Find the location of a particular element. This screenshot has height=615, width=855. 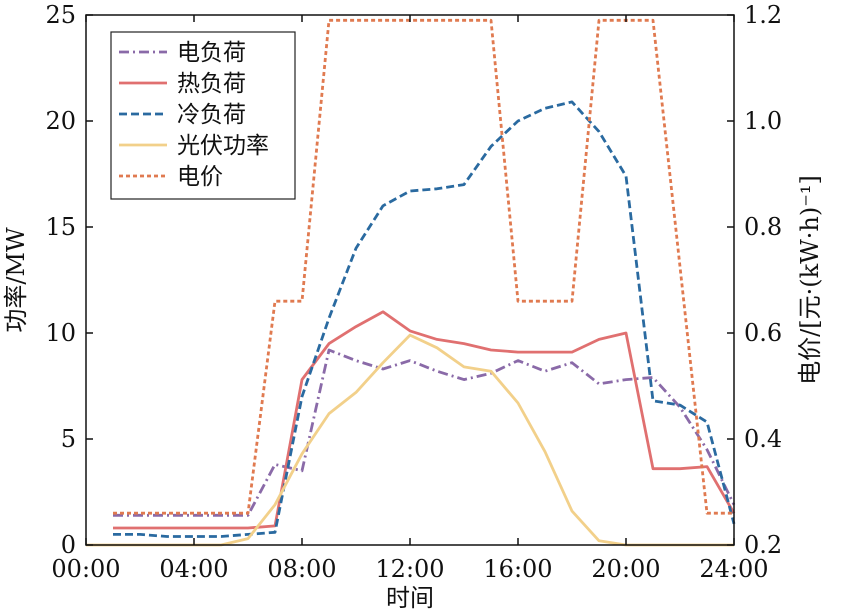

y-axis-left-label: 功率/MW is located at coordinates (16, 280).